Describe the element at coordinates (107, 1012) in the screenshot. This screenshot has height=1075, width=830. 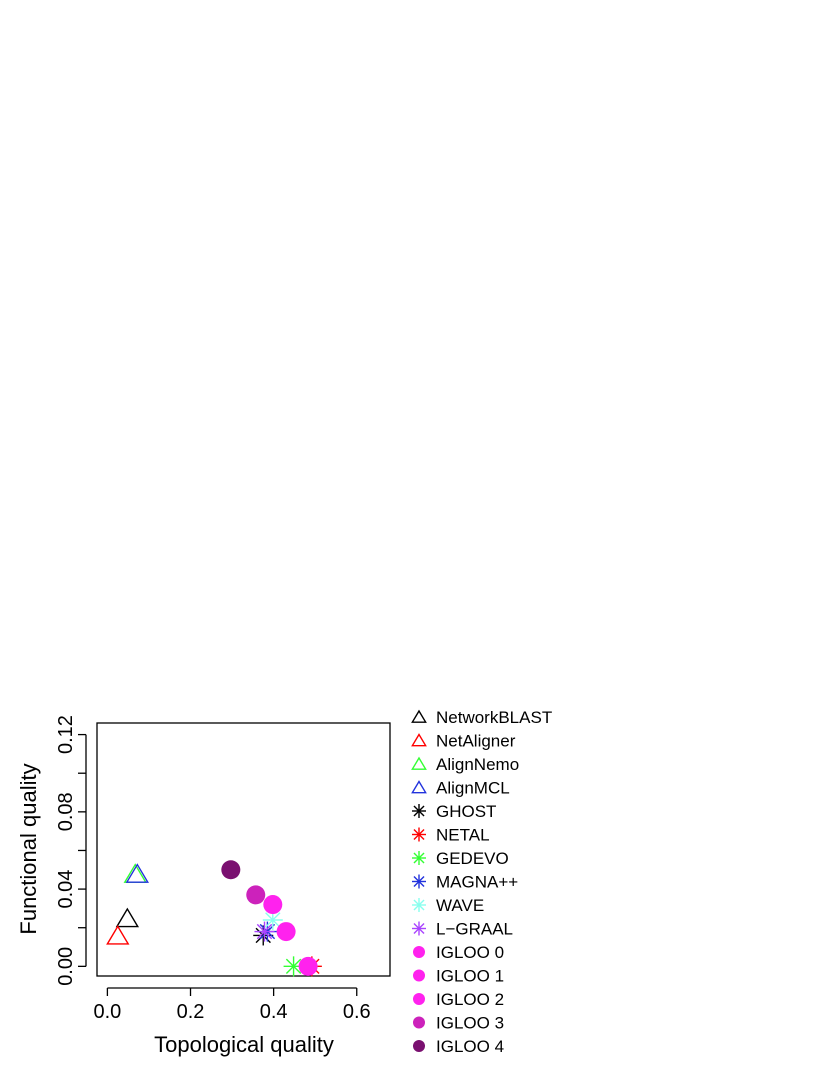
I see `x-tick-label: 0.0` at that location.